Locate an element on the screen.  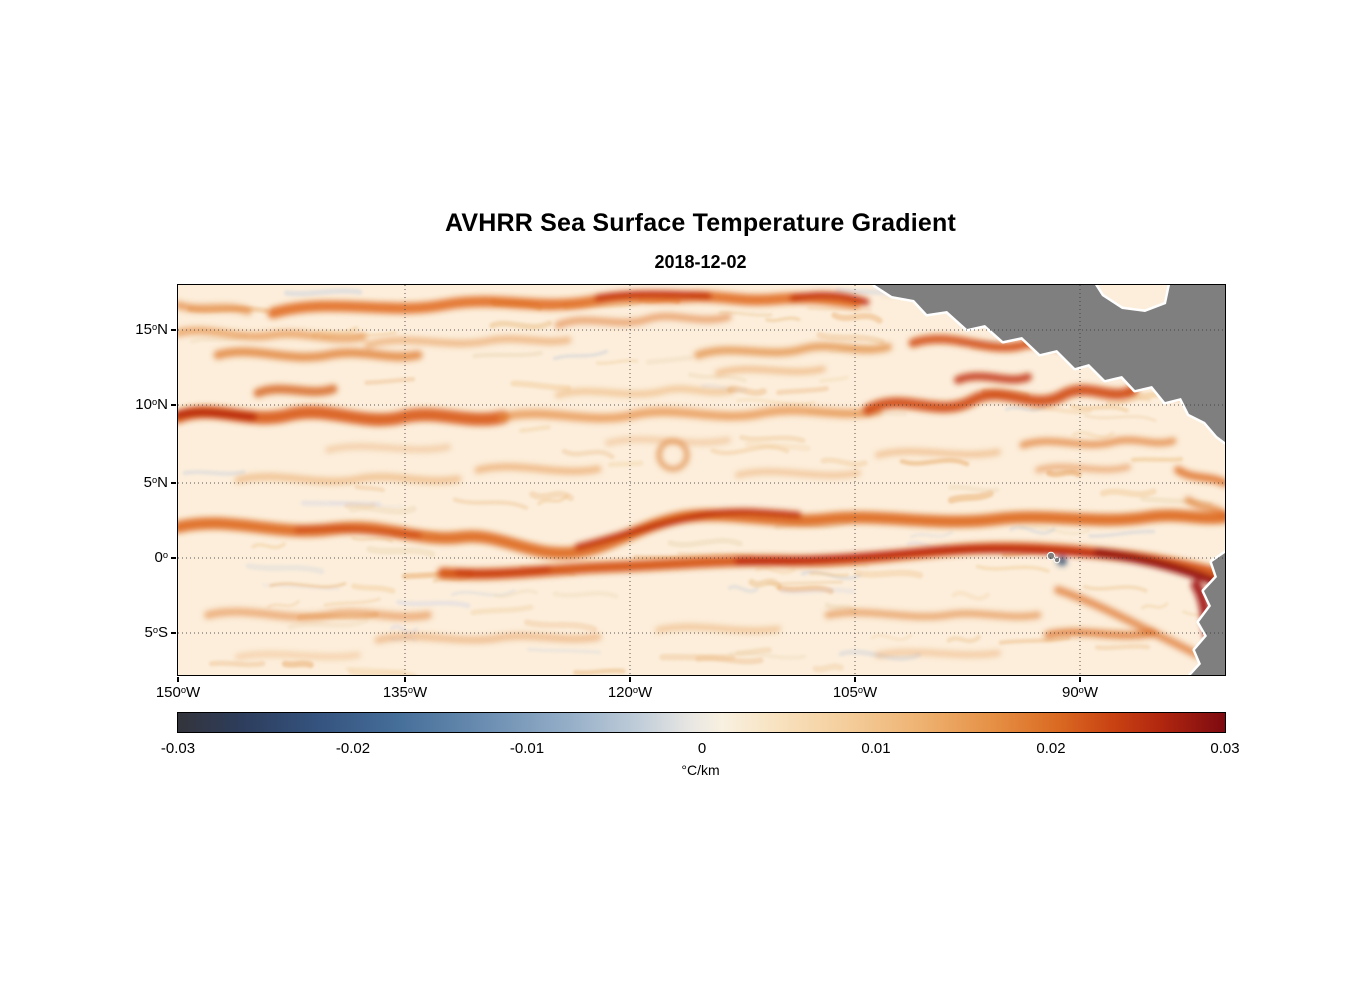
galapagos-islands is located at coordinates (1051, 556).